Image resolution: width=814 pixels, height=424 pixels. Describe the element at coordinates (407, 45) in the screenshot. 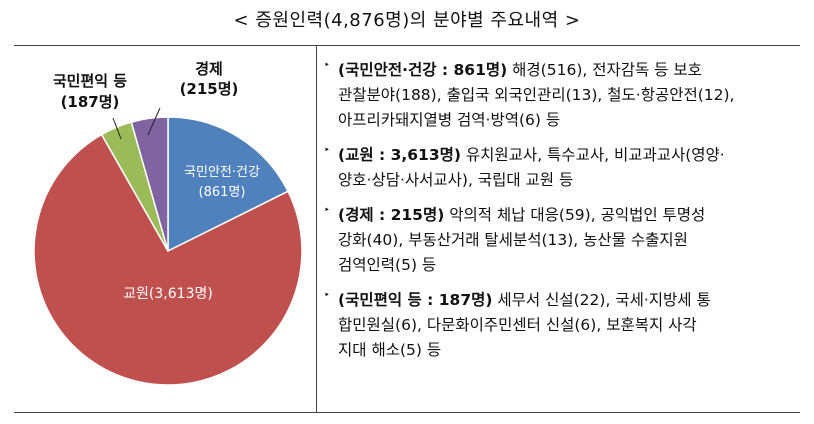

I see `top-rule` at that location.